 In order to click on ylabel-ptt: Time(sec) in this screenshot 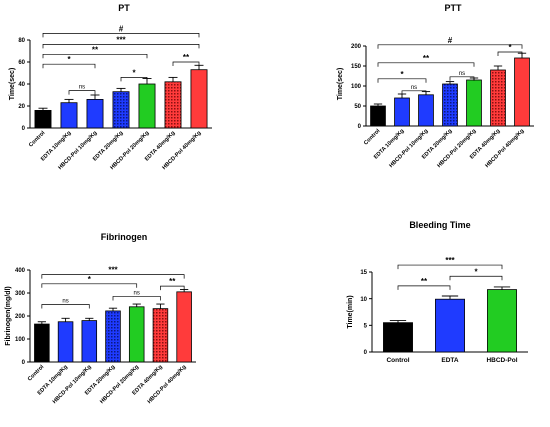, I will do `click(340, 84)`.